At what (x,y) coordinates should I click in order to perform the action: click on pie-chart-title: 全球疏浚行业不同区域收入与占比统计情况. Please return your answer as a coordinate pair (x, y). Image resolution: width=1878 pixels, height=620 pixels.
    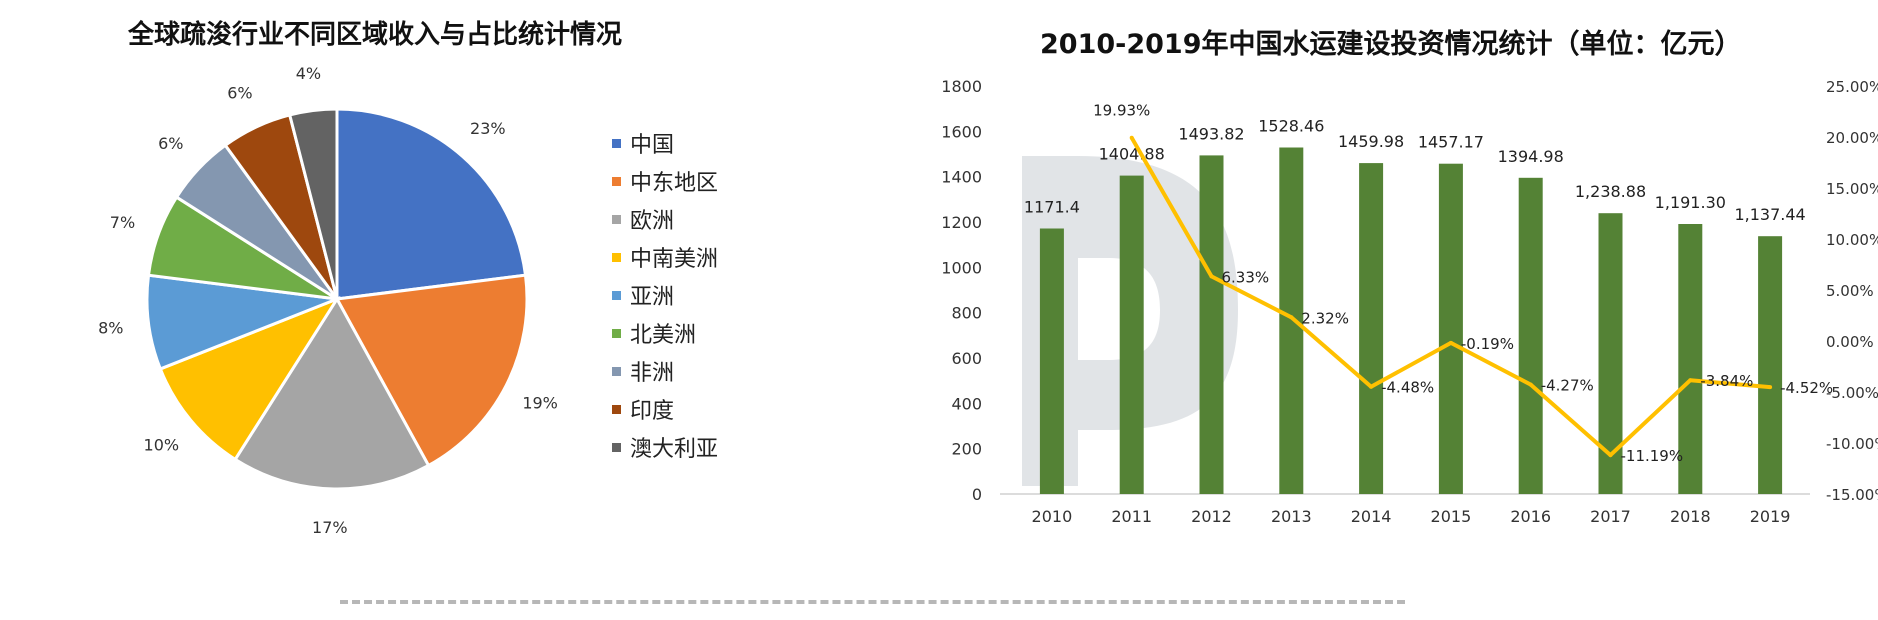
    Looking at the image, I should click on (375, 35).